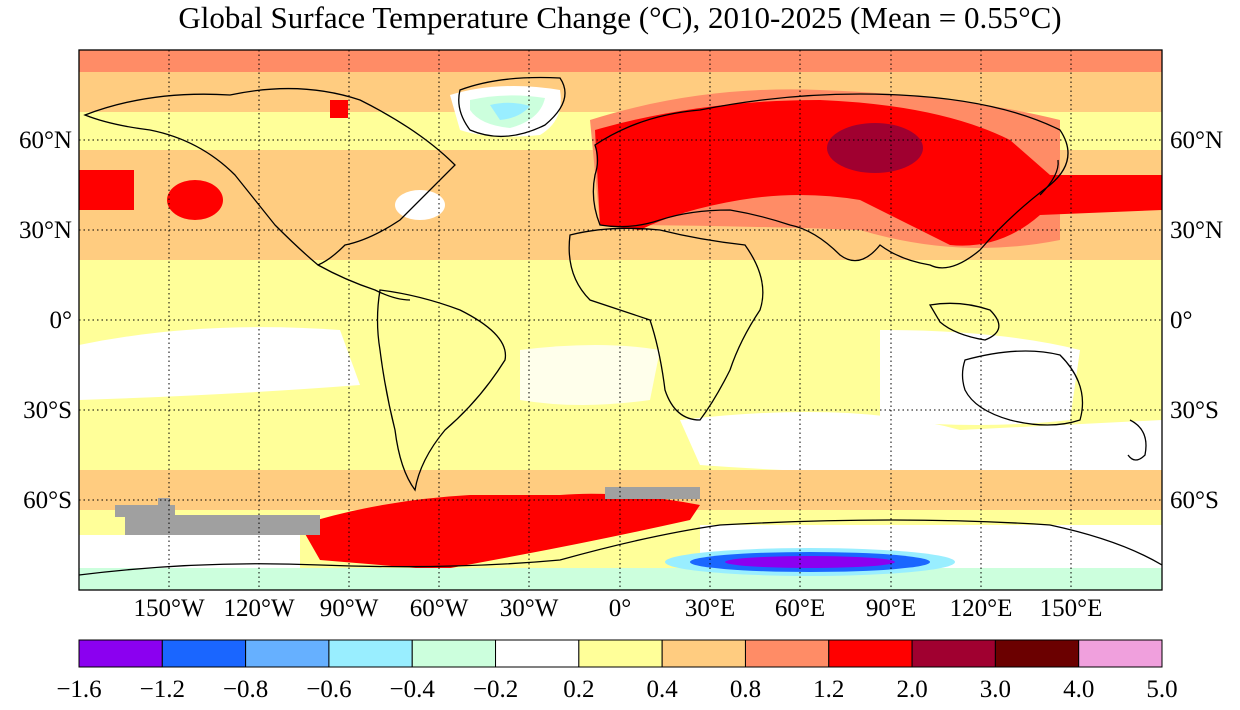 This screenshot has width=1240, height=710. Describe the element at coordinates (162, 689) in the screenshot. I see `colorbar-tick-label: −1.2` at that location.